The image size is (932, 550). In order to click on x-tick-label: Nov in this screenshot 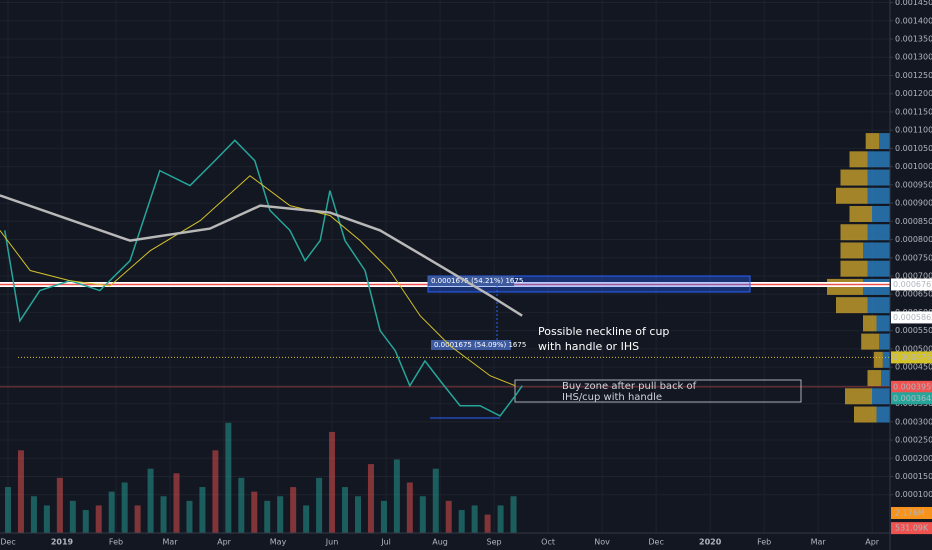, I will do `click(602, 542)`.